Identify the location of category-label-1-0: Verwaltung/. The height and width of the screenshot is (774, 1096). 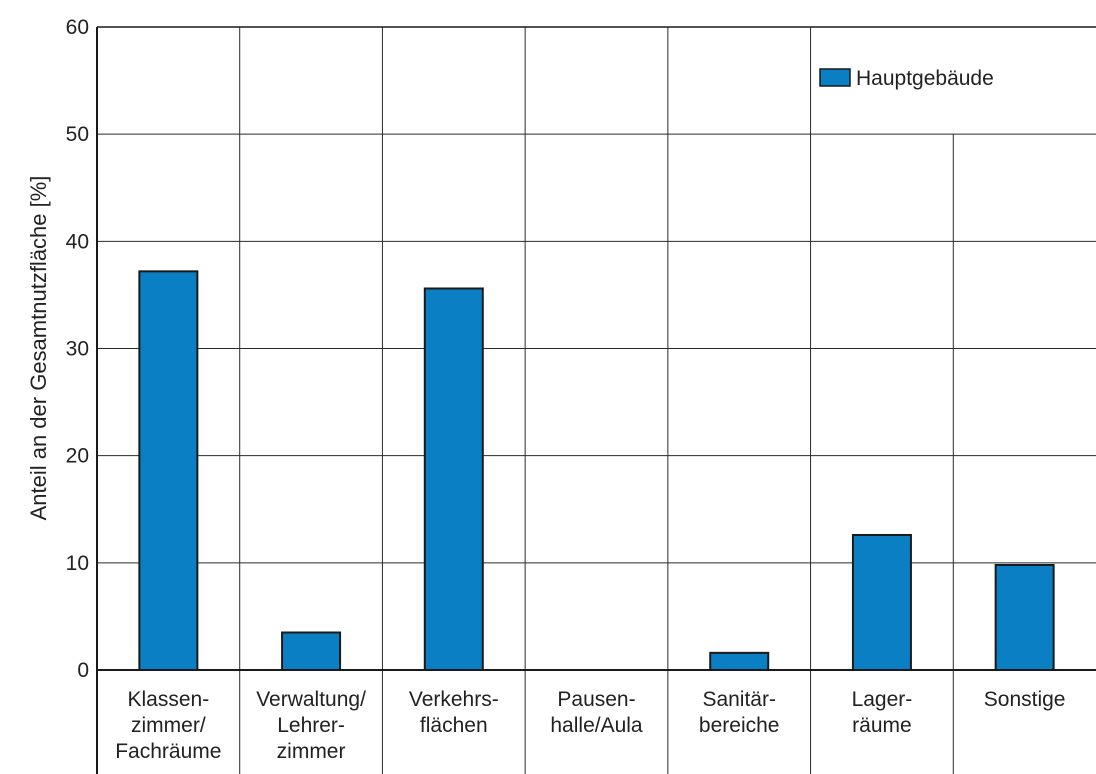
(311, 699).